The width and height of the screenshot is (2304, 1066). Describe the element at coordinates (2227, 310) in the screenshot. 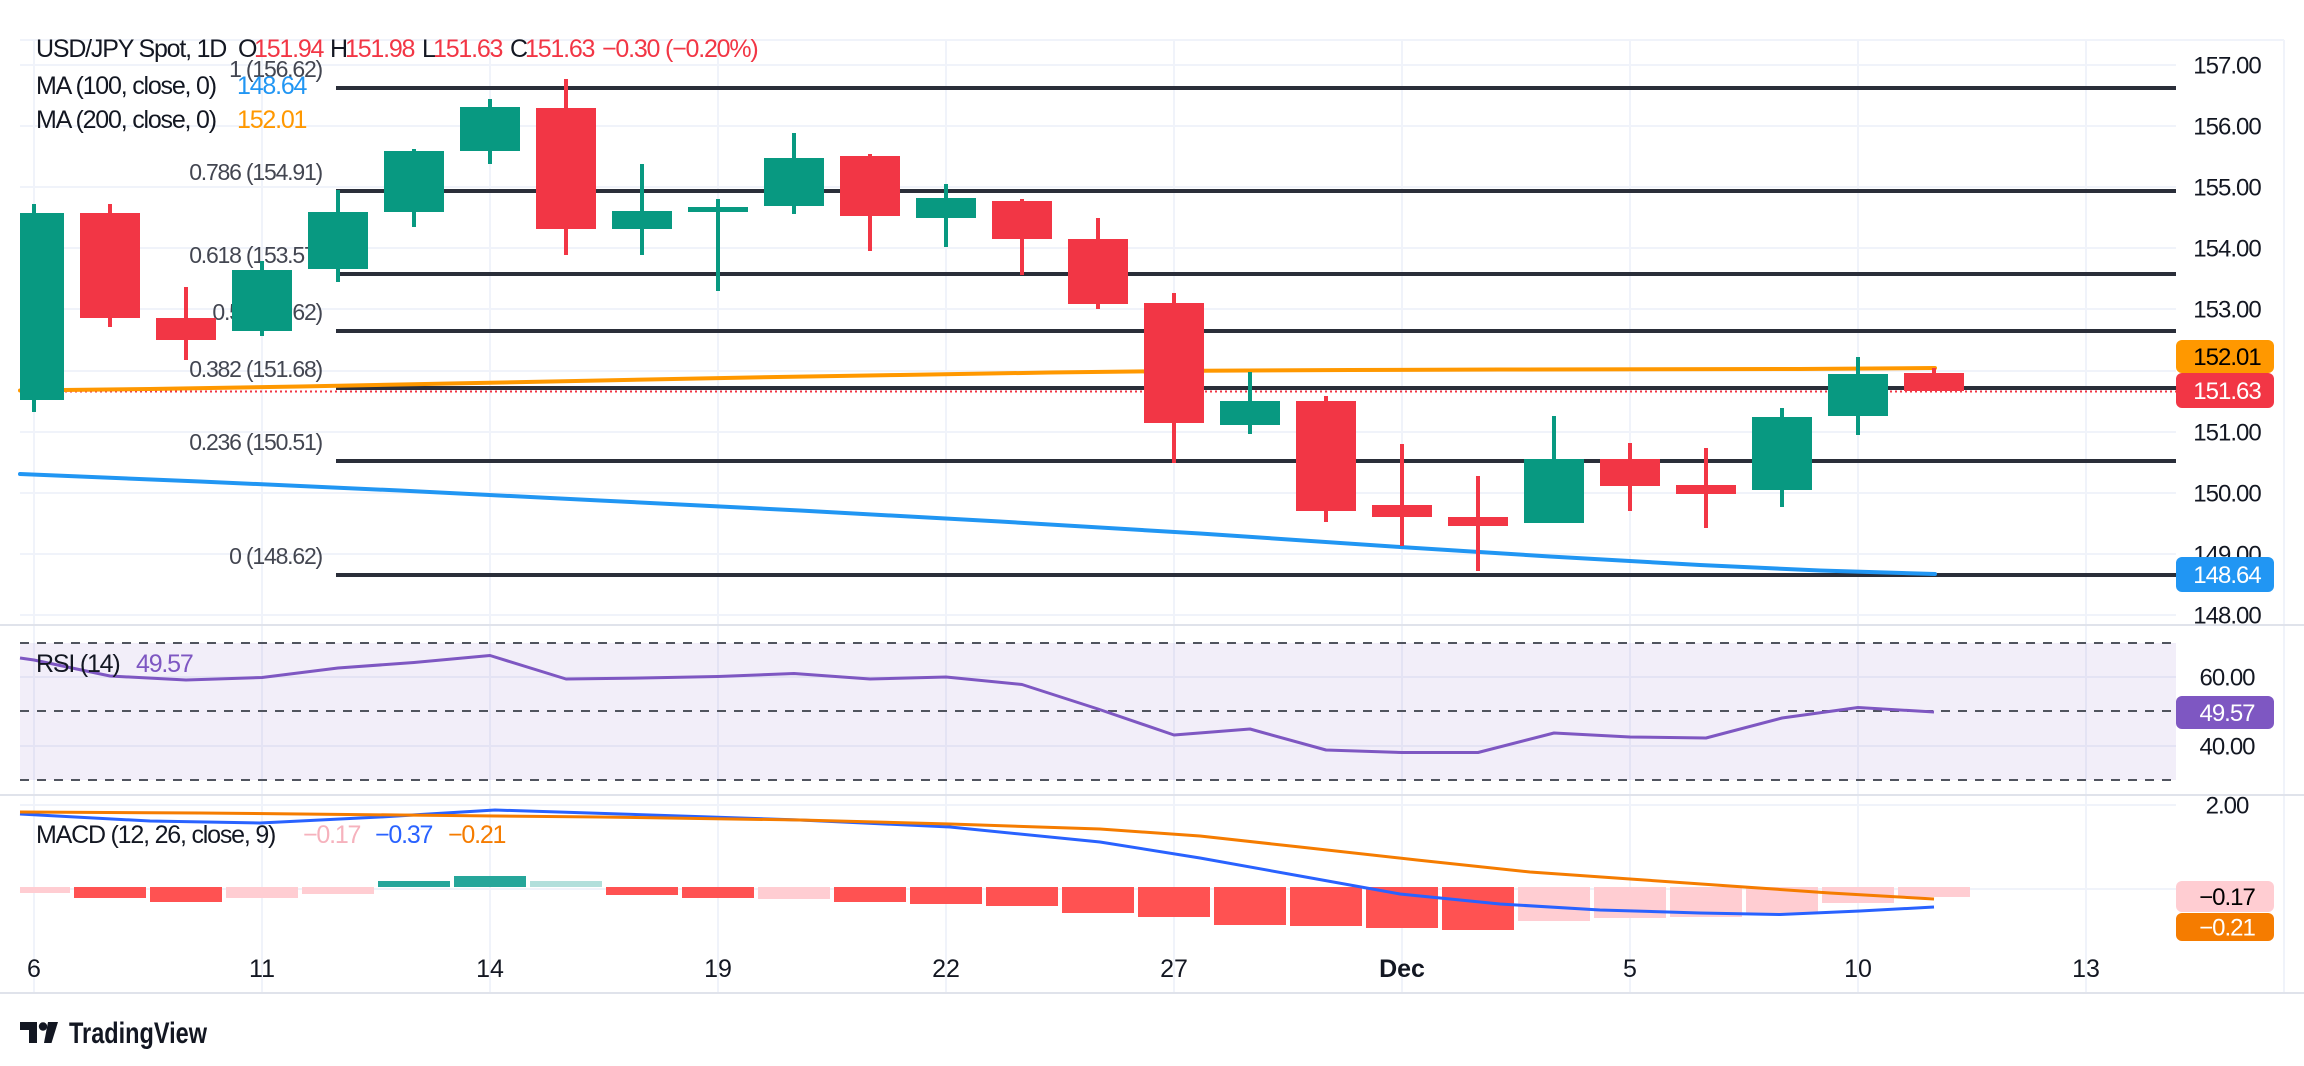

I see `svg-text: 153.00` at that location.